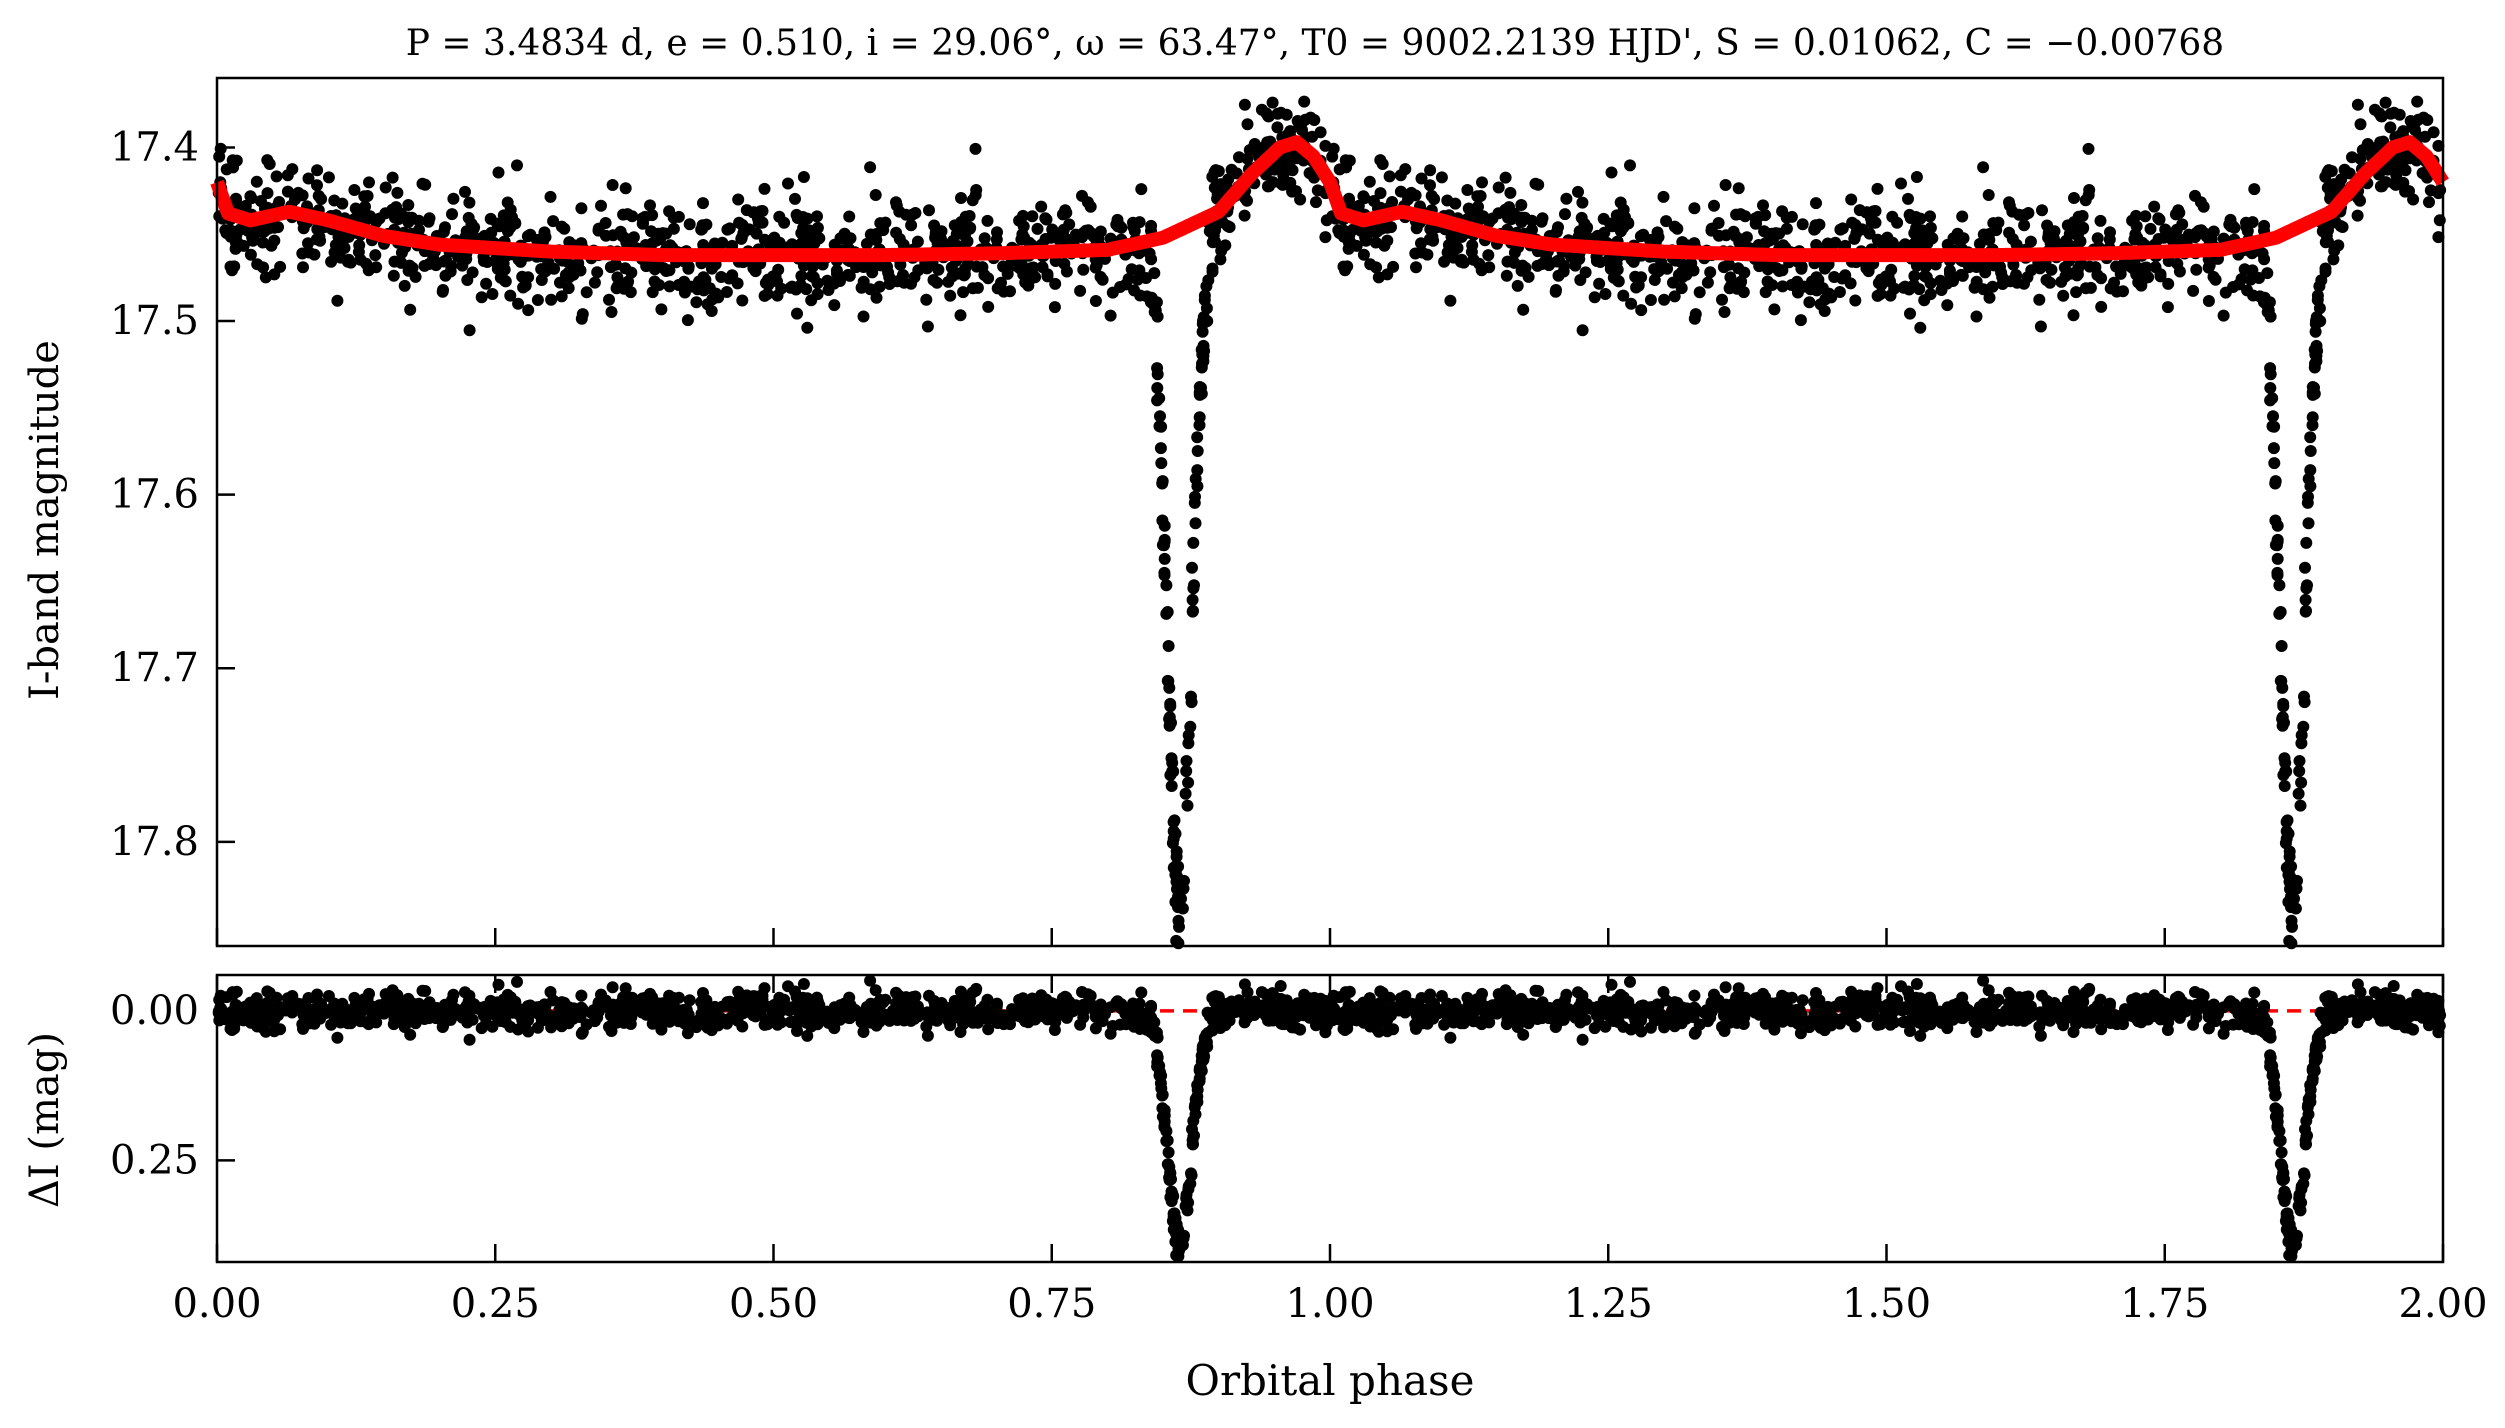 This screenshot has width=2505, height=1428. What do you see at coordinates (773, 1304) in the screenshot?
I see `x-tick-label: 0.50` at bounding box center [773, 1304].